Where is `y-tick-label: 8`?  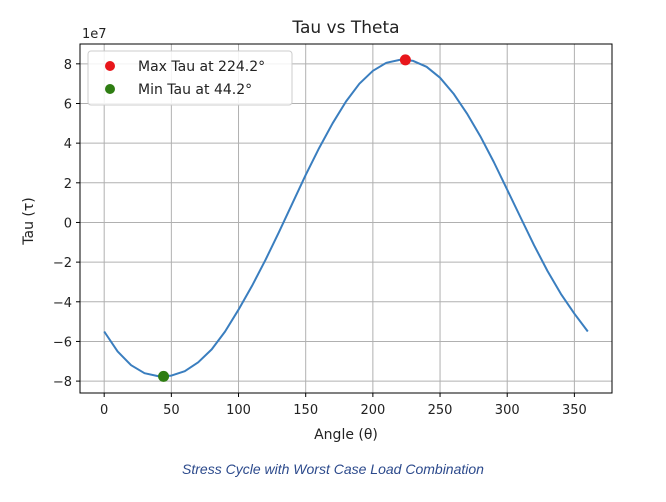
y-tick-label: 8 is located at coordinates (68, 65).